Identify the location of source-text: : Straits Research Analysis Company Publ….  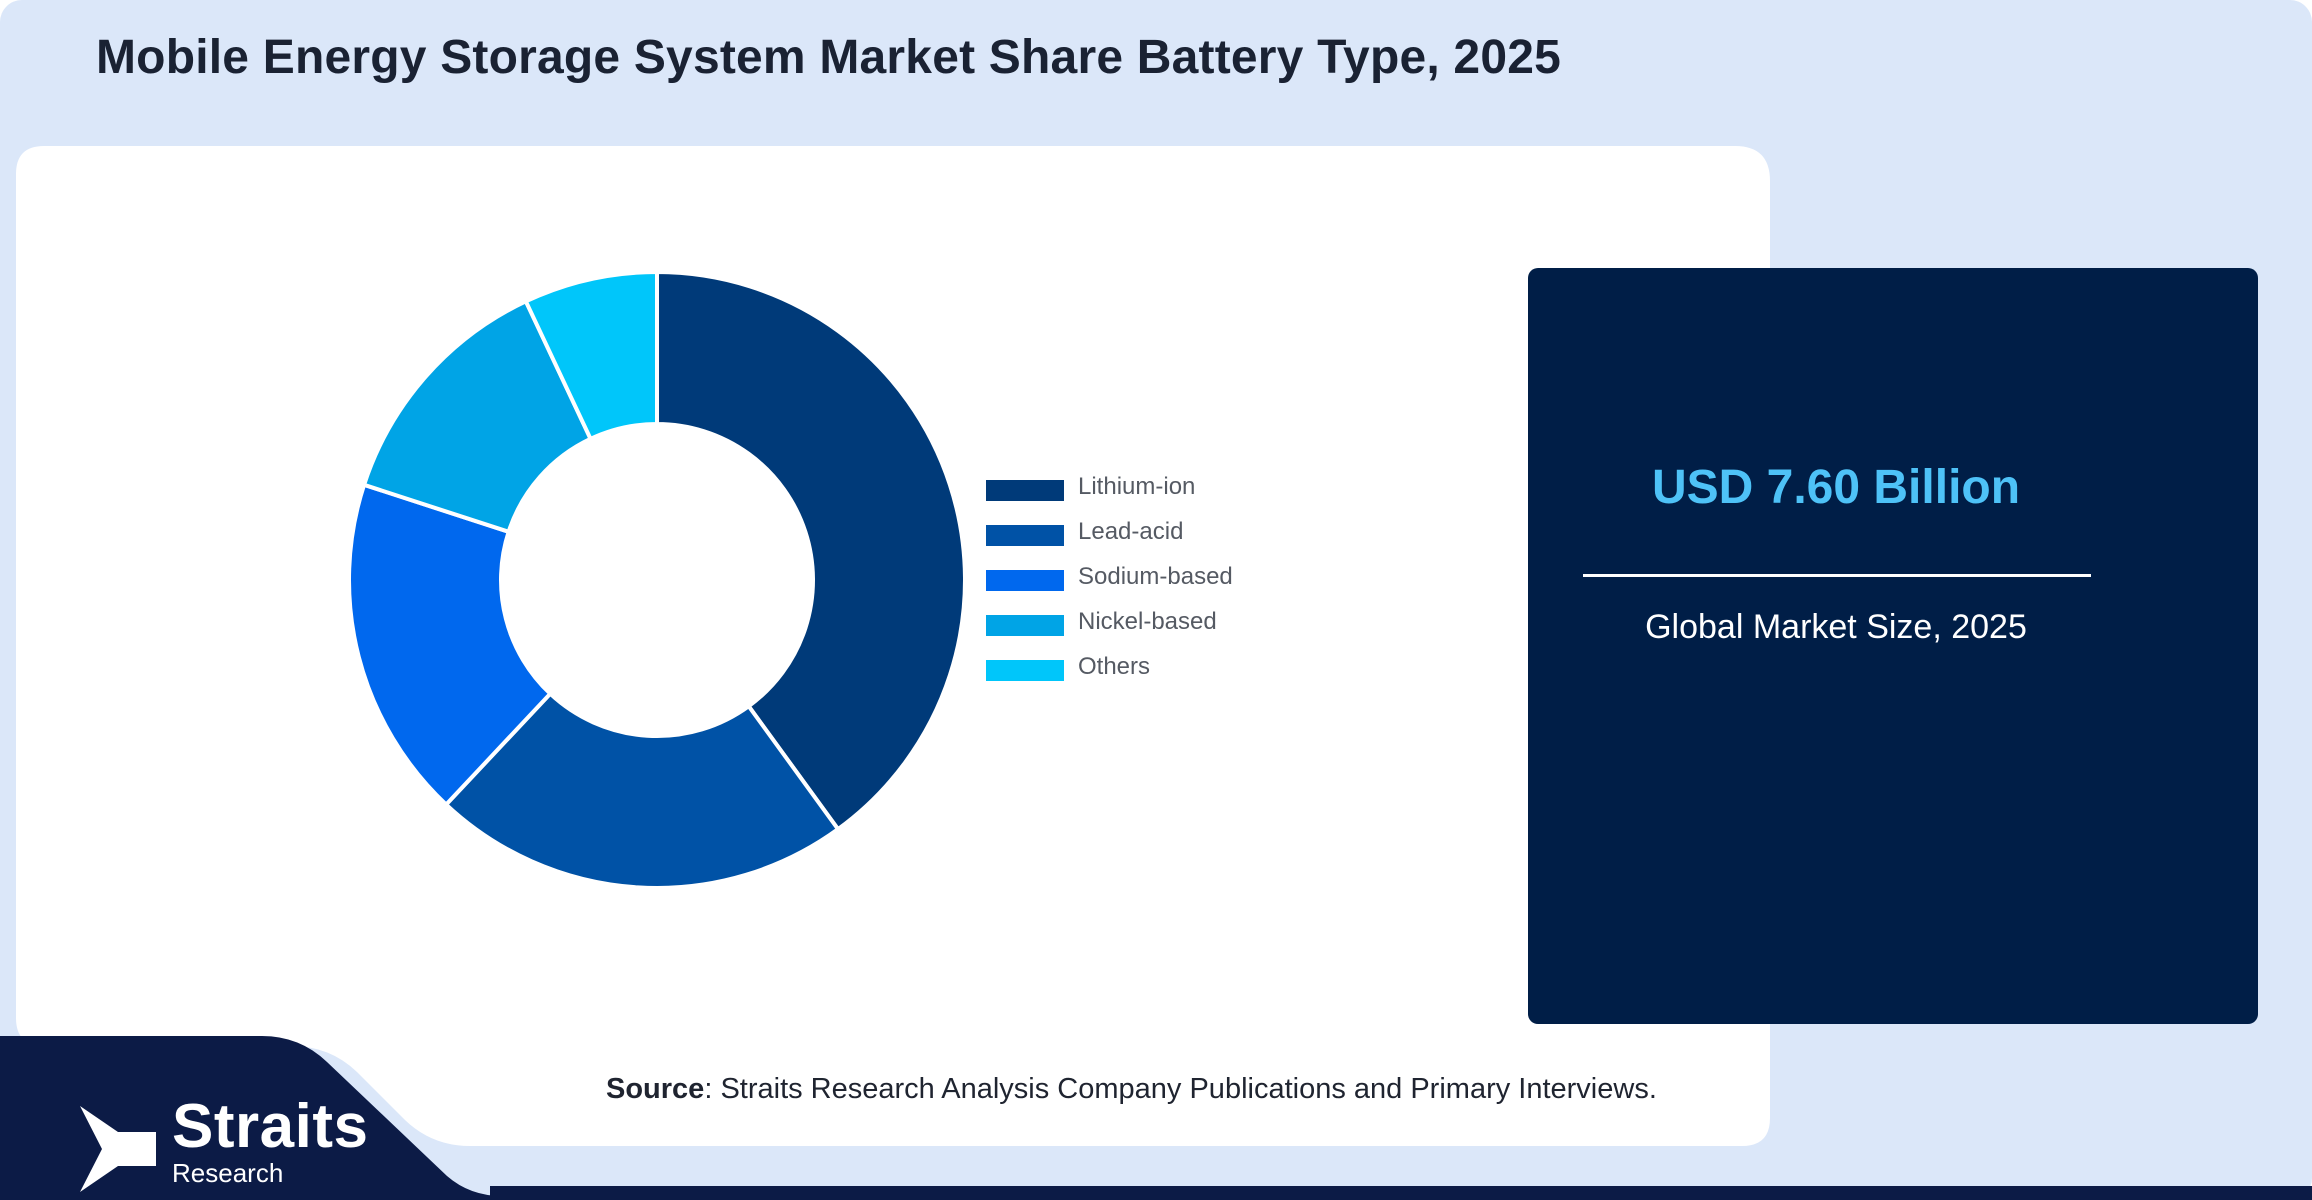
(1180, 1089).